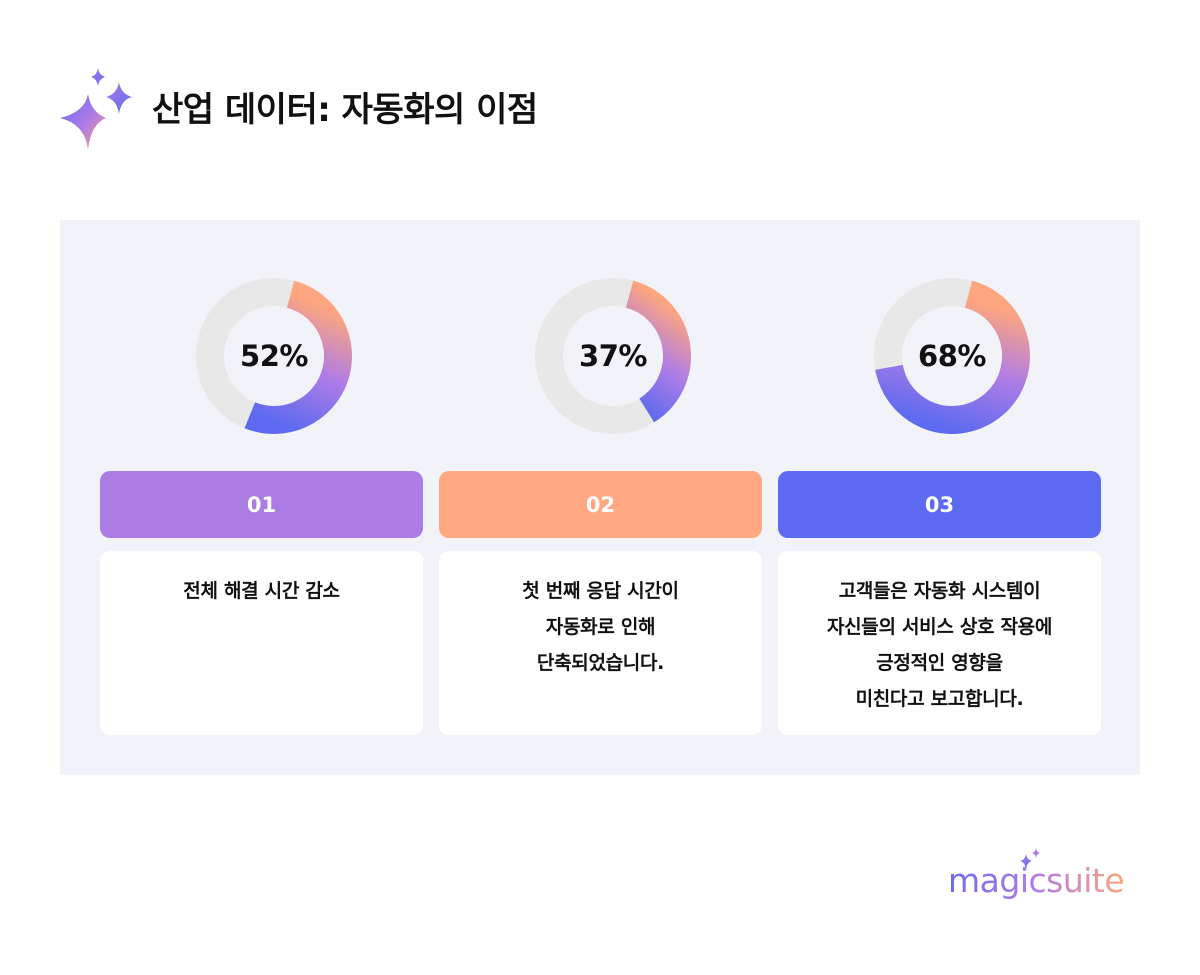  Describe the element at coordinates (939, 663) in the screenshot. I see `card-text-line: 긍정적인 영향을` at that location.